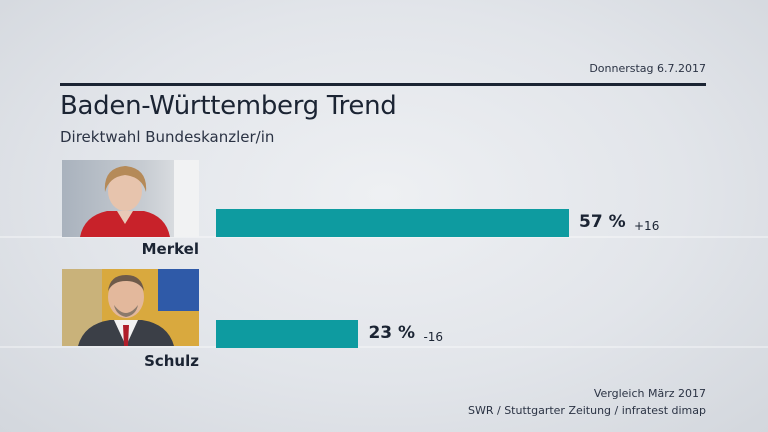  What do you see at coordinates (170, 249) in the screenshot?
I see `candidate-name-merkel: Merkel` at bounding box center [170, 249].